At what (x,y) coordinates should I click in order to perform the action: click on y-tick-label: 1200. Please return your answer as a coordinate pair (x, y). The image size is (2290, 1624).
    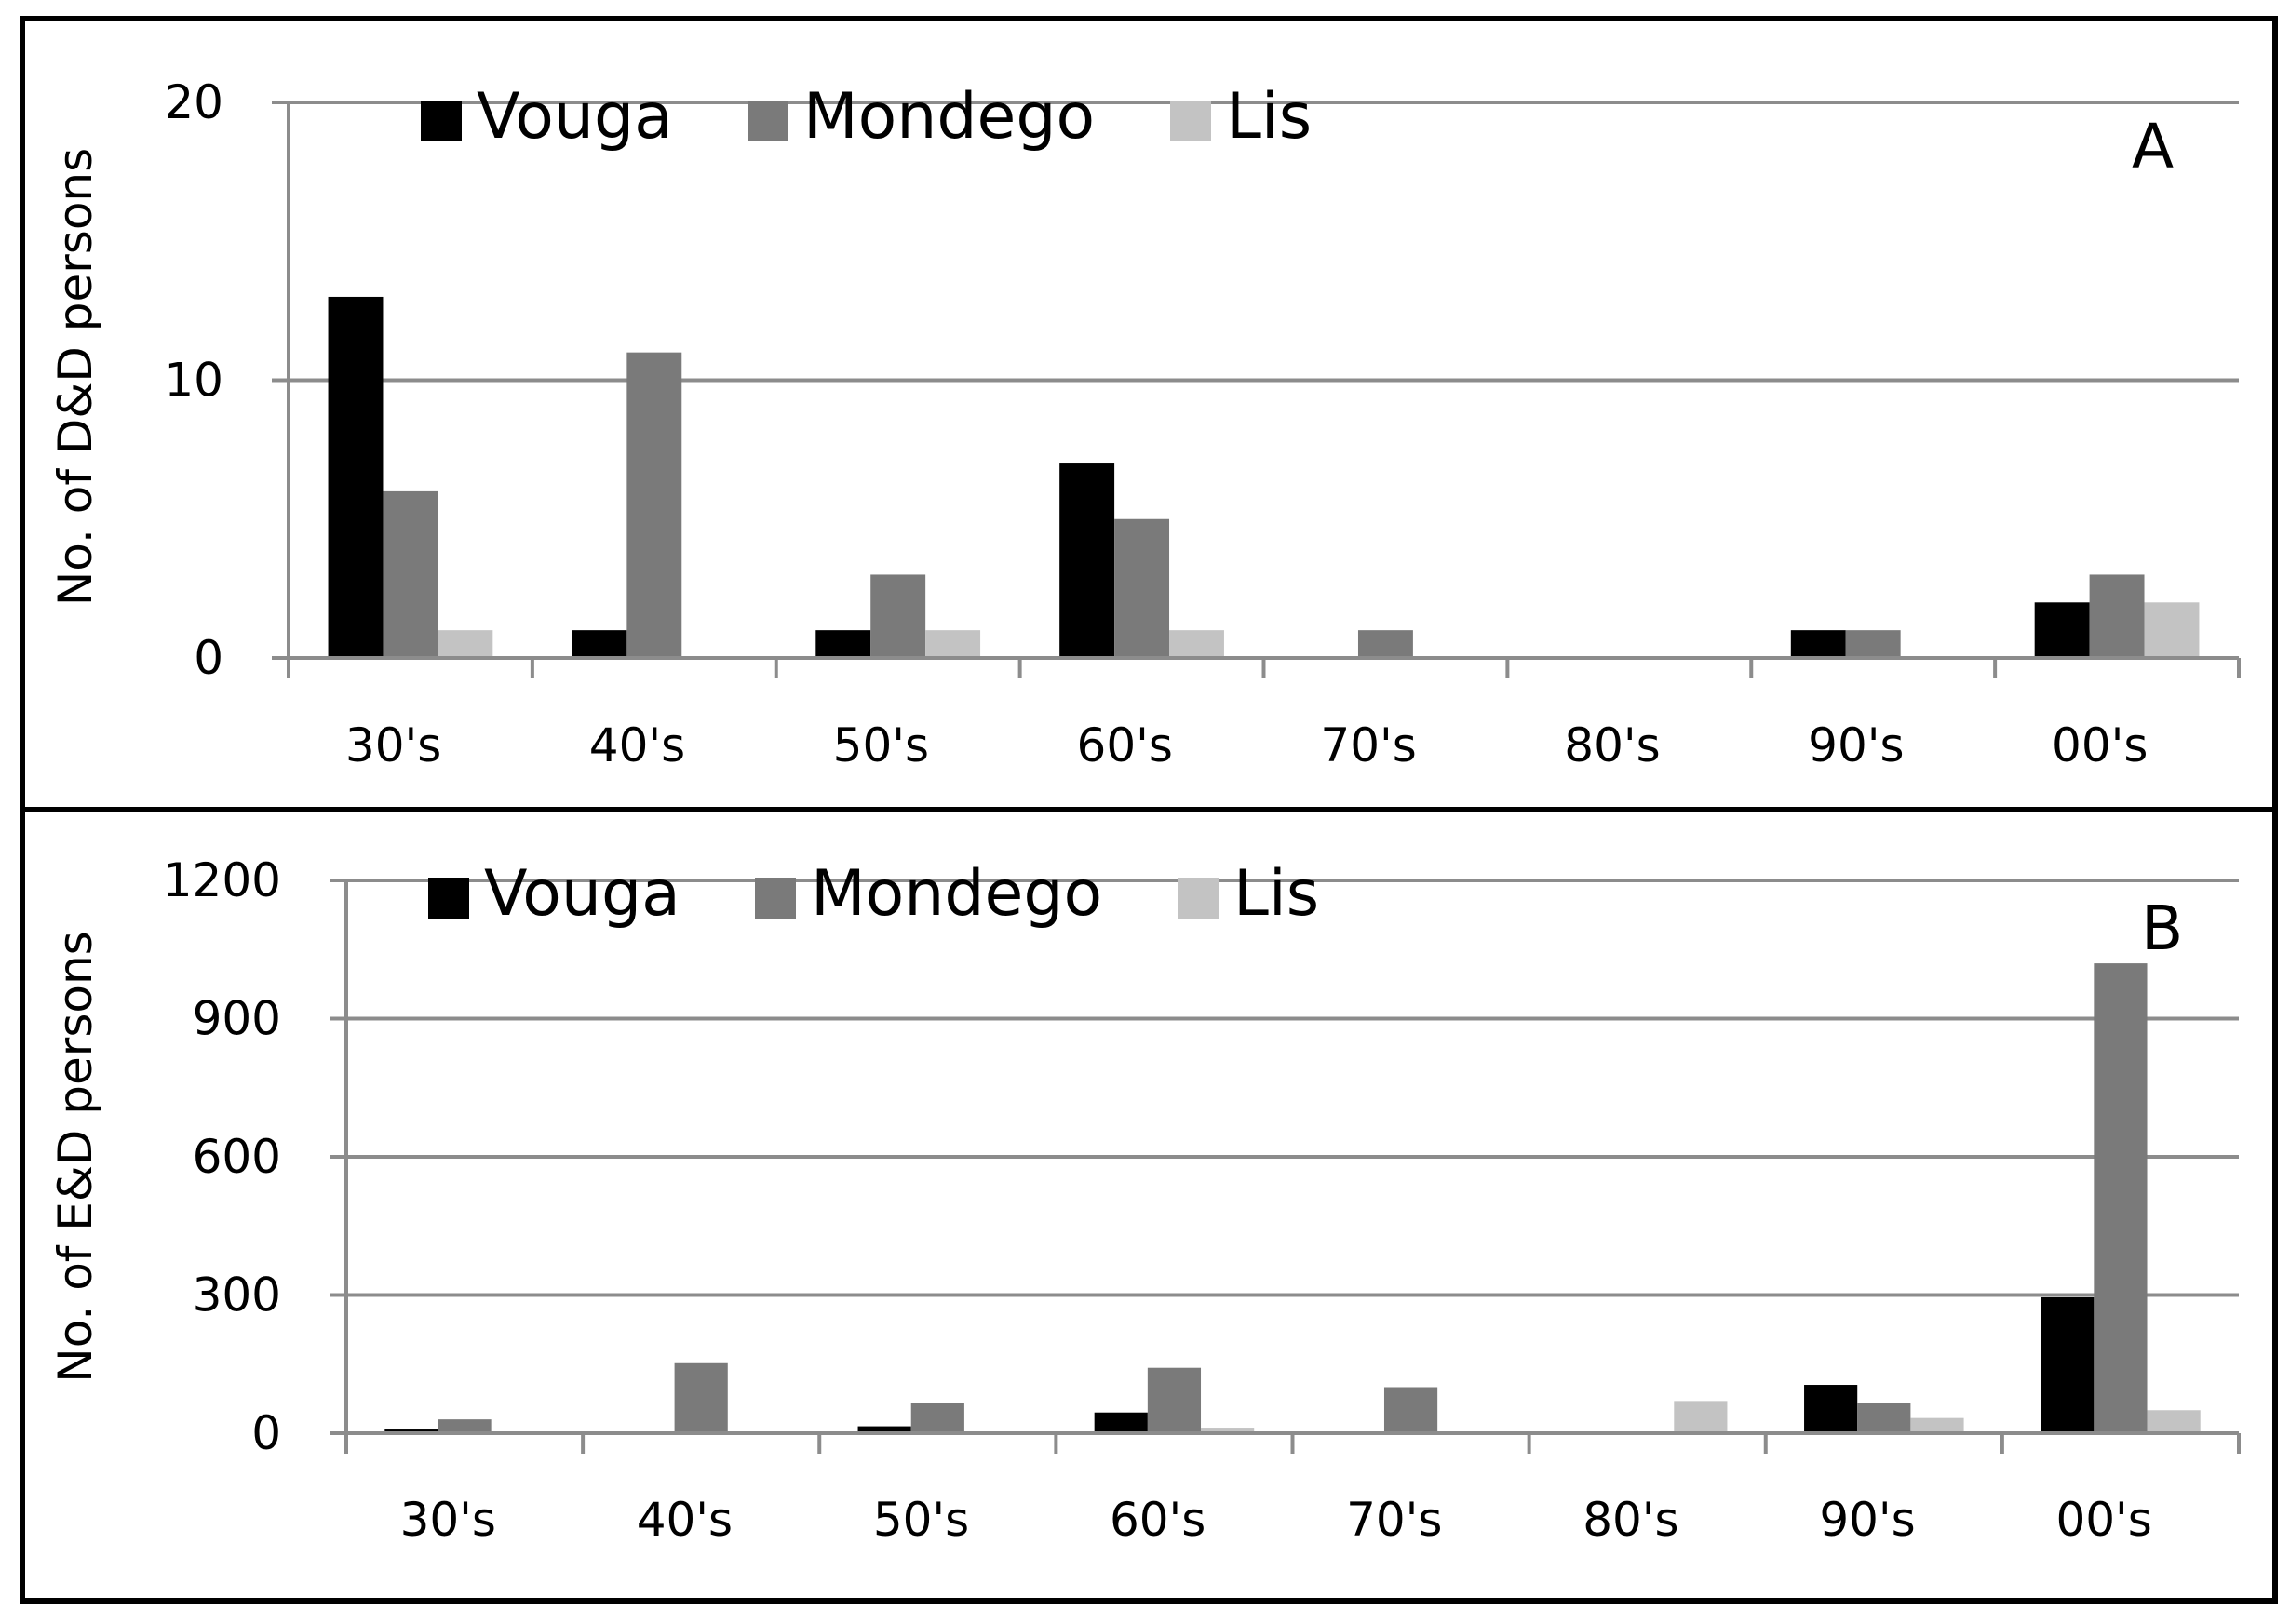
    Looking at the image, I should click on (222, 880).